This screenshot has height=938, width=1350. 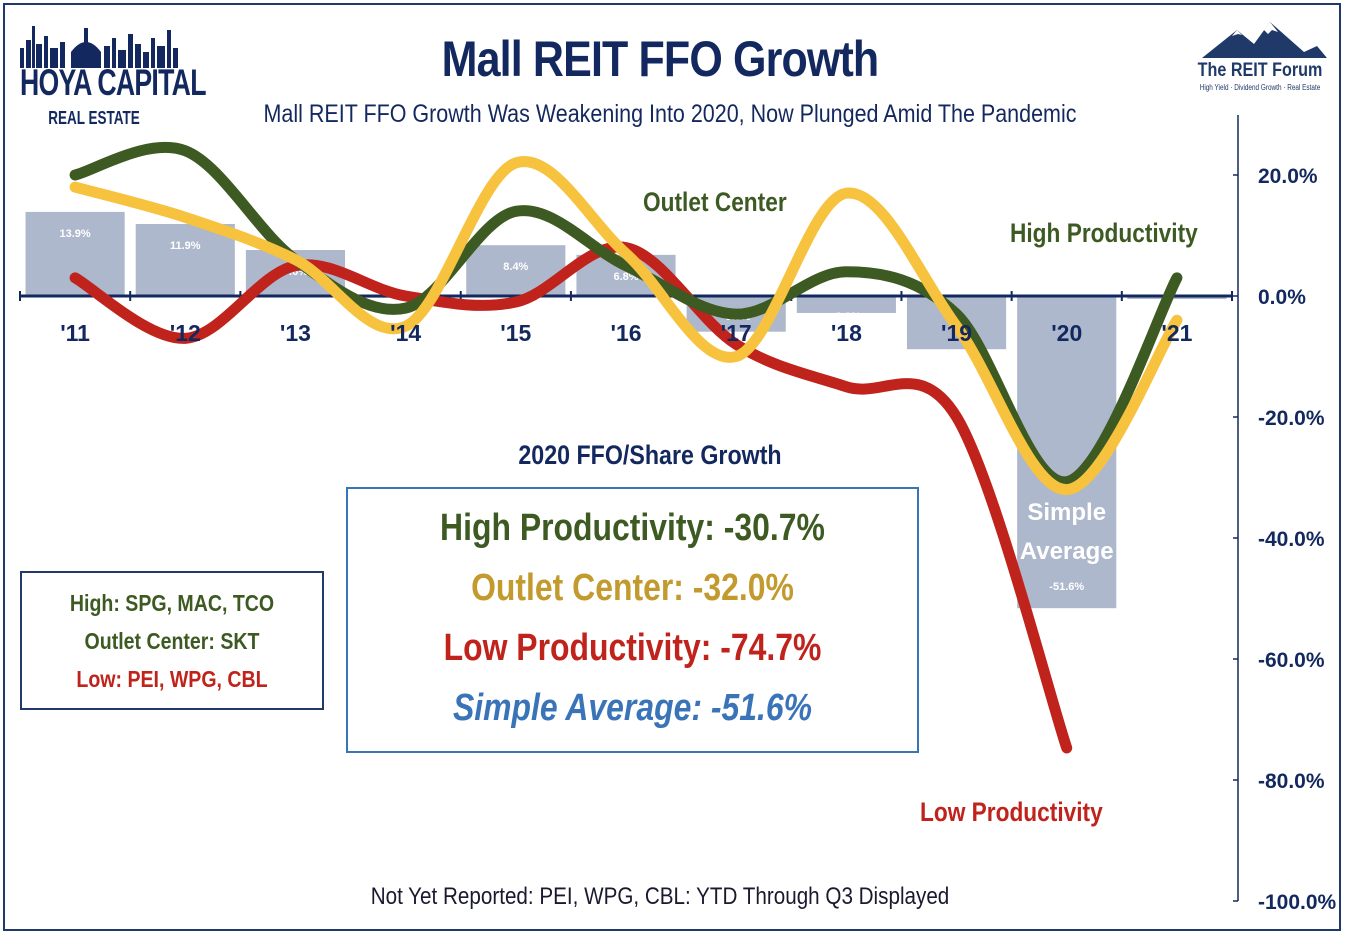 What do you see at coordinates (1297, 902) in the screenshot?
I see `y-tick-label-6: -100.0%` at bounding box center [1297, 902].